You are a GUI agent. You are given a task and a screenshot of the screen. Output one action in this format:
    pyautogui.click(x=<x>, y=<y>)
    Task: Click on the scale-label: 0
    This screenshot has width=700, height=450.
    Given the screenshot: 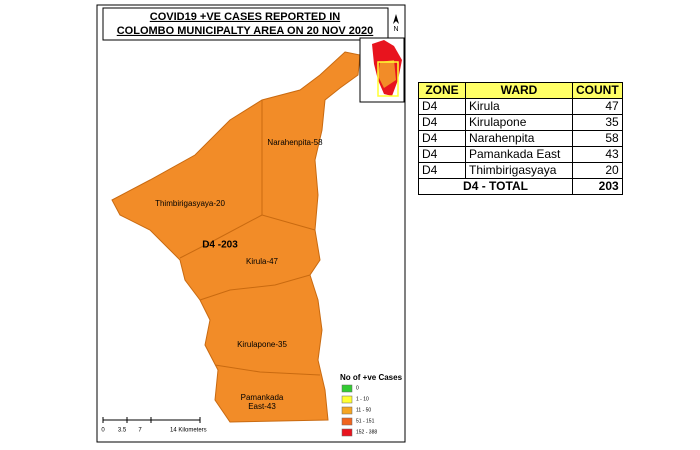 What is the action you would take?
    pyautogui.click(x=103, y=431)
    